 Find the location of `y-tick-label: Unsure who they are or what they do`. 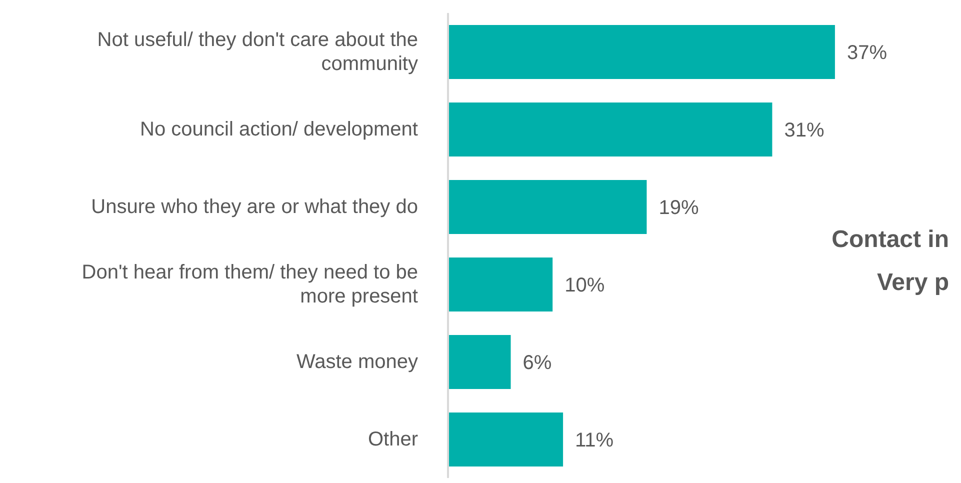

y-tick-label: Unsure who they are or what they do is located at coordinates (254, 207).